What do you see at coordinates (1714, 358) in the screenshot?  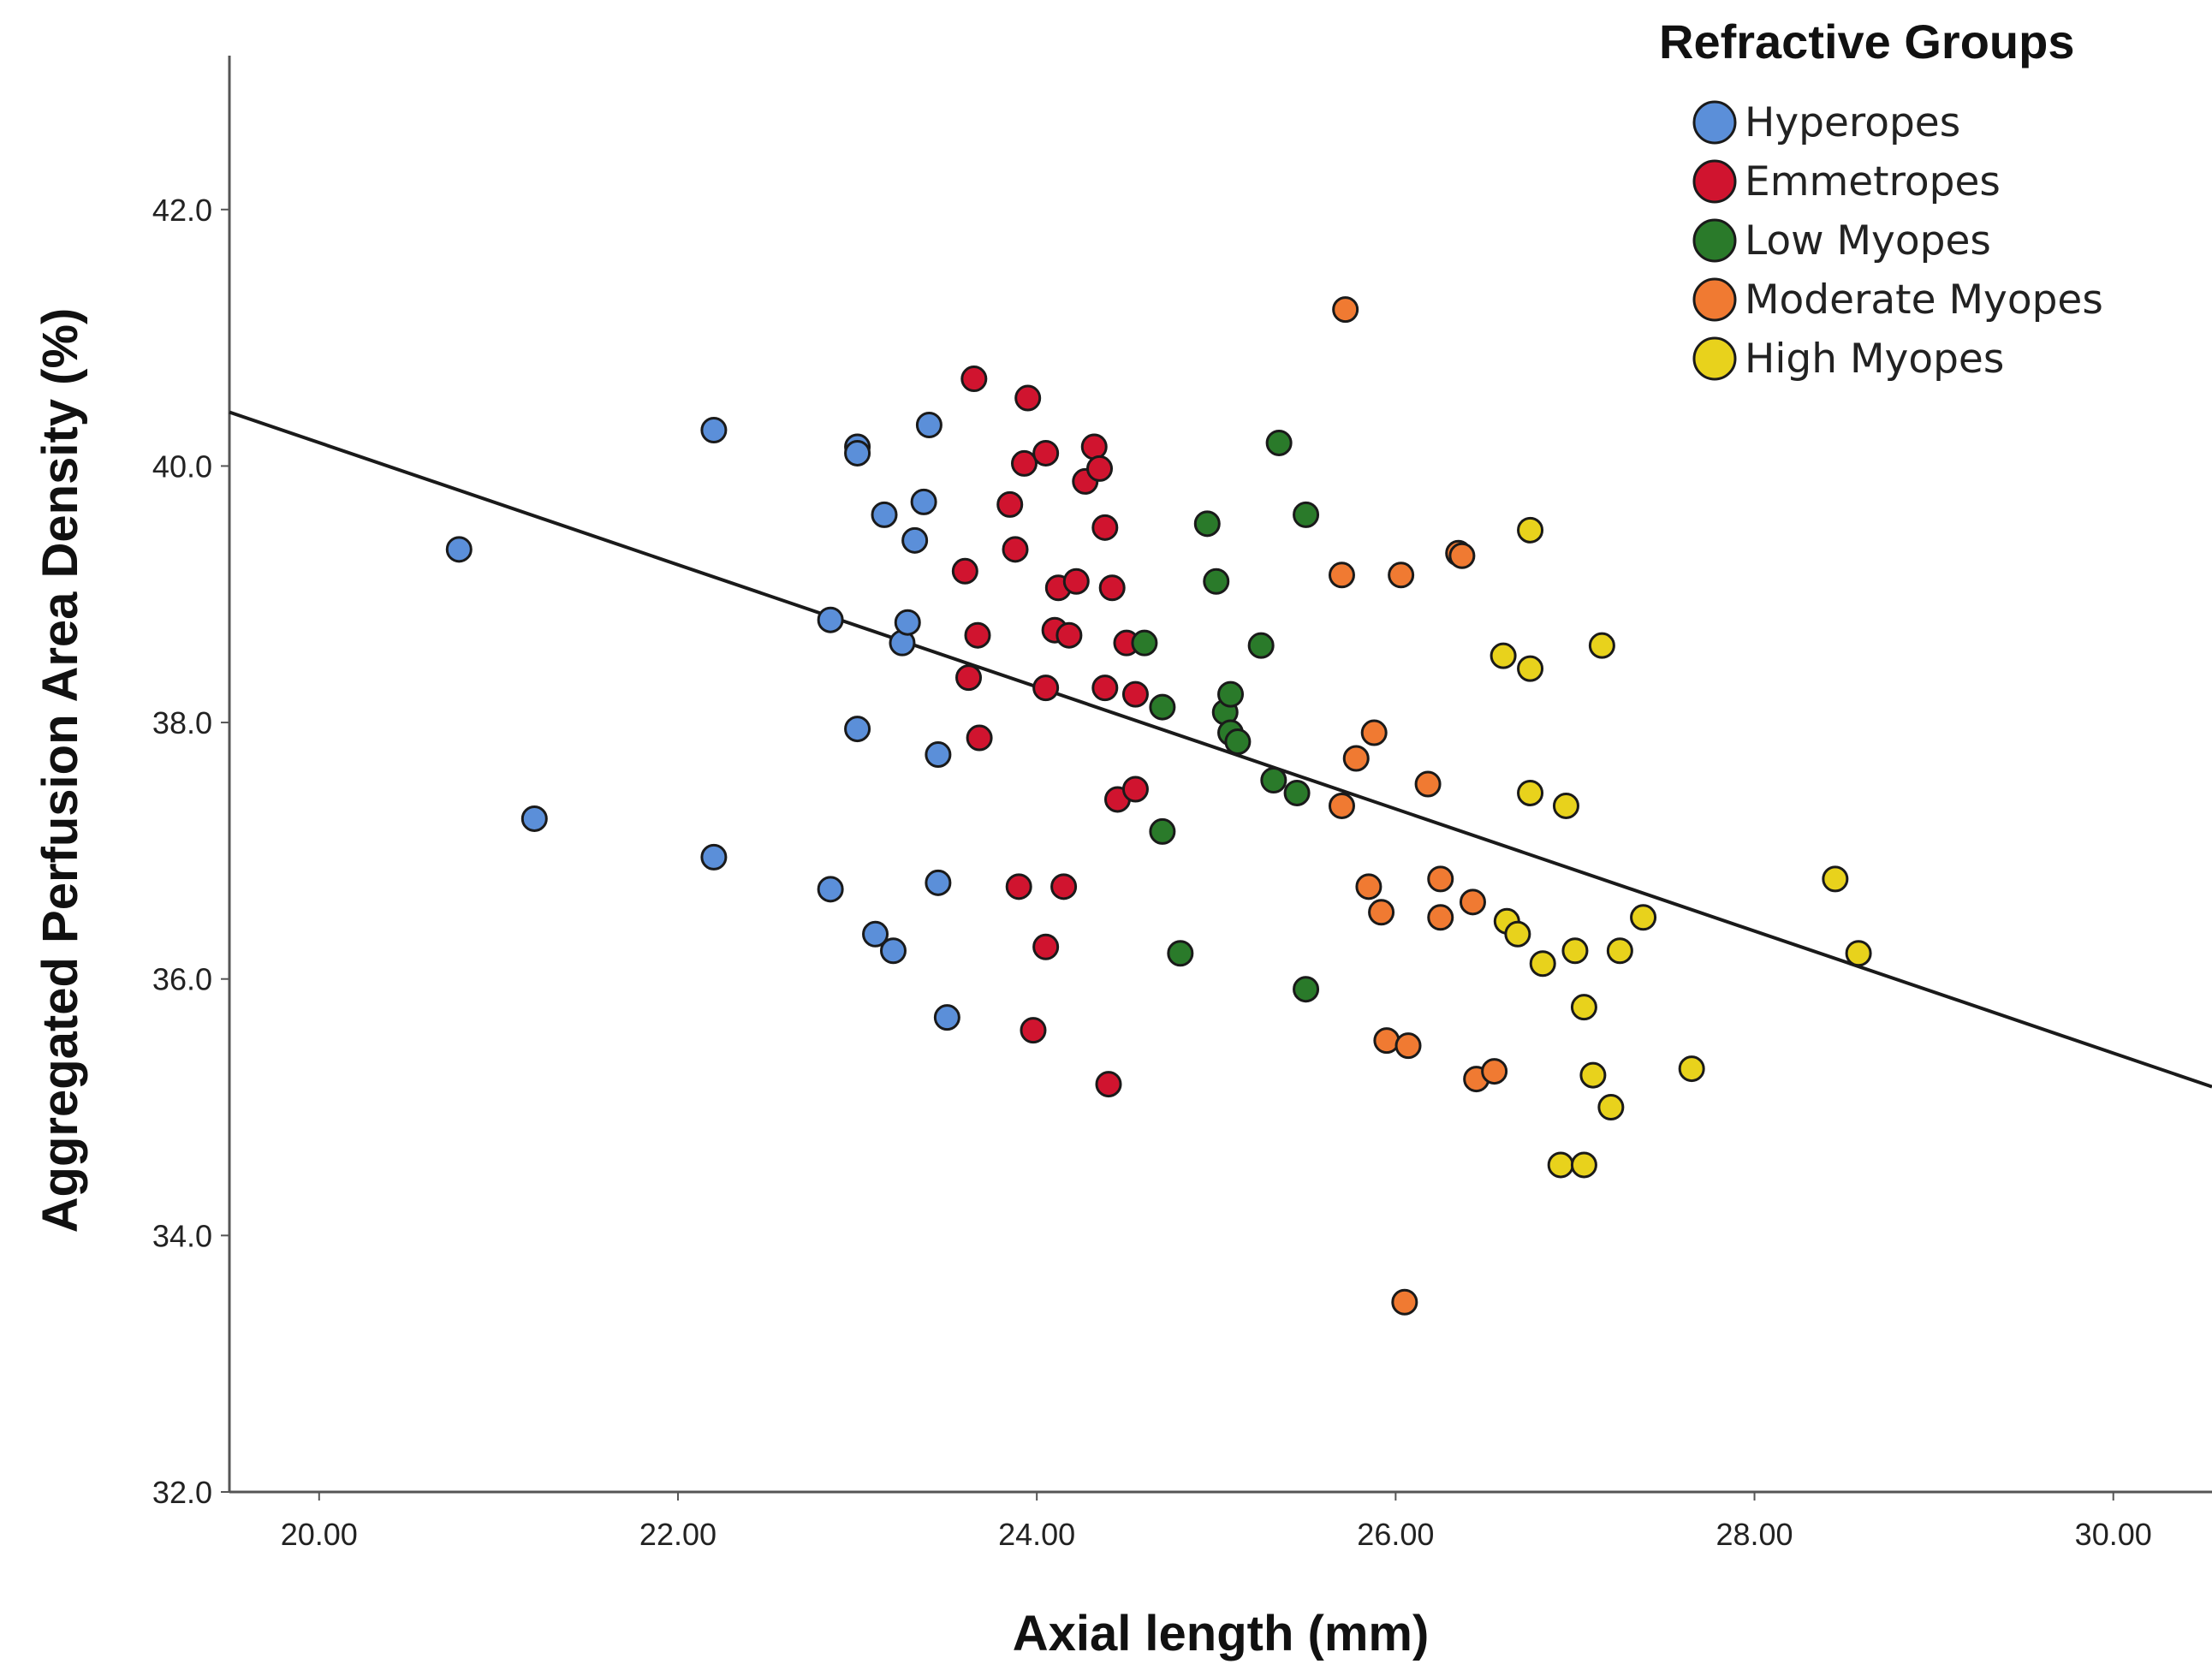 I see `legend-marker-high-myopes` at bounding box center [1714, 358].